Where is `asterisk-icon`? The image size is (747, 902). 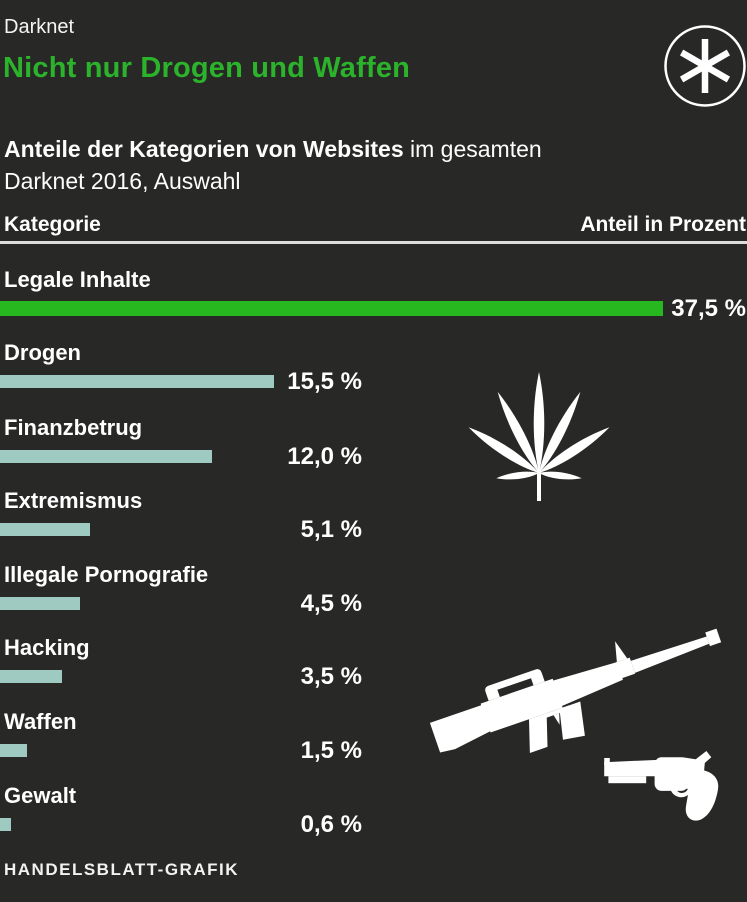 asterisk-icon is located at coordinates (705, 66).